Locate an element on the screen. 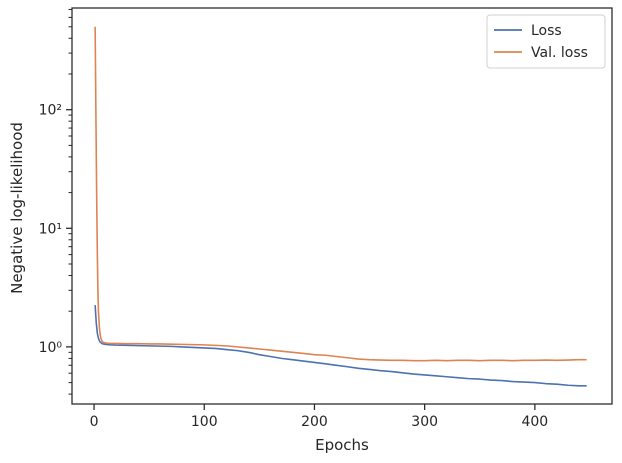  legend: Loss Val. loss is located at coordinates (546, 41).